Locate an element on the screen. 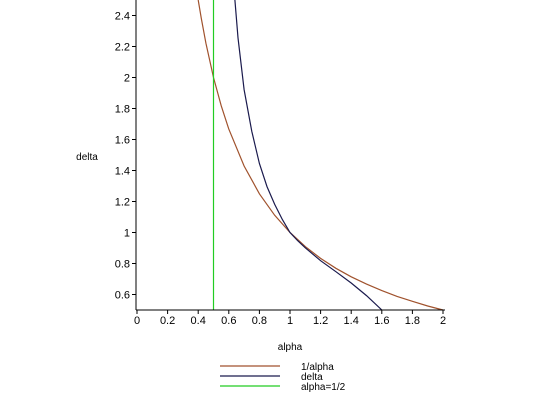 The image size is (540, 403). y-tick-label: 1.2 is located at coordinates (122, 203).